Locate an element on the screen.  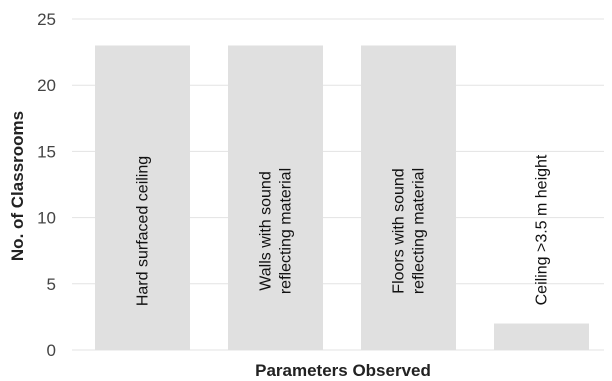
x-axis-title: Parameters Observed is located at coordinates (343, 370).